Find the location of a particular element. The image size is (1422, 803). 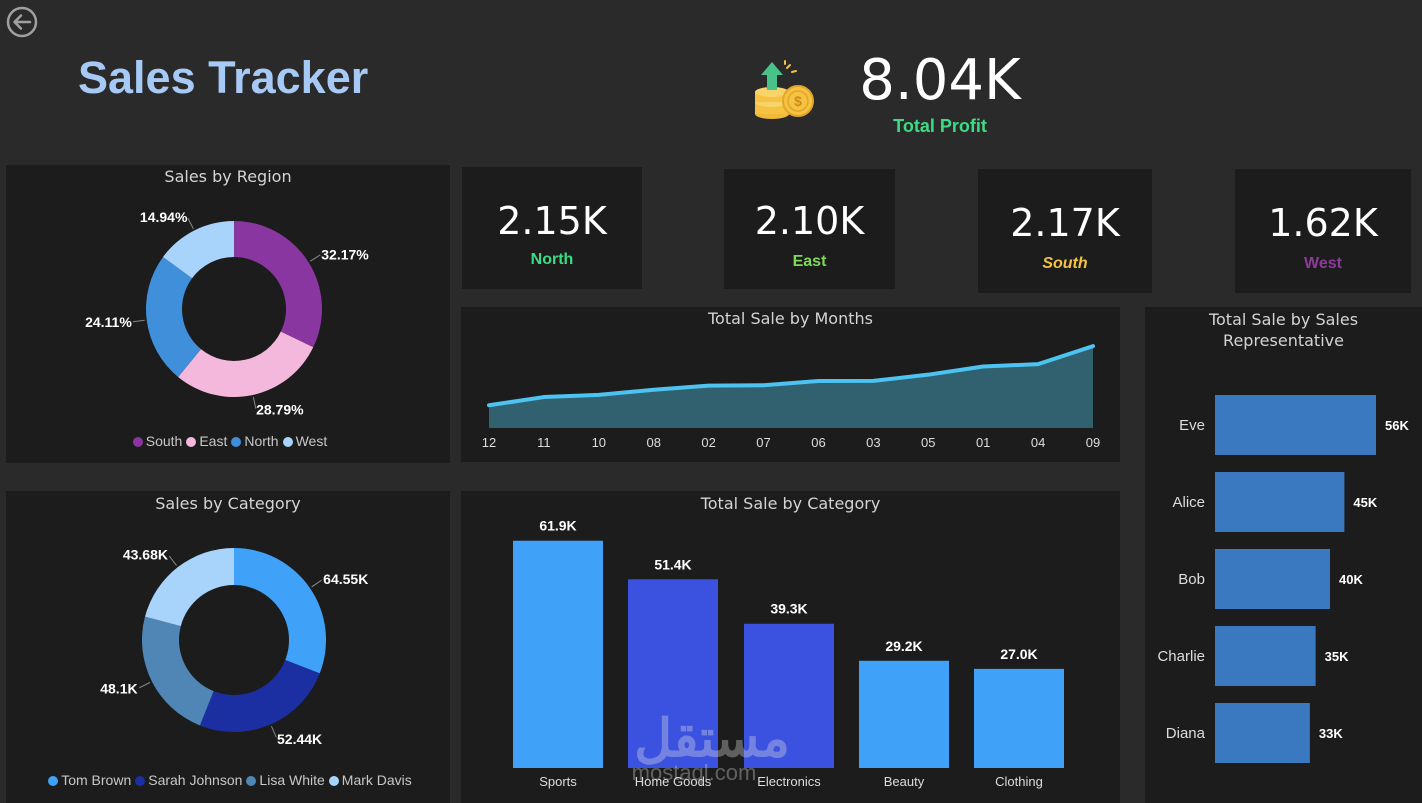

data-label: 32.17% is located at coordinates (345, 254).